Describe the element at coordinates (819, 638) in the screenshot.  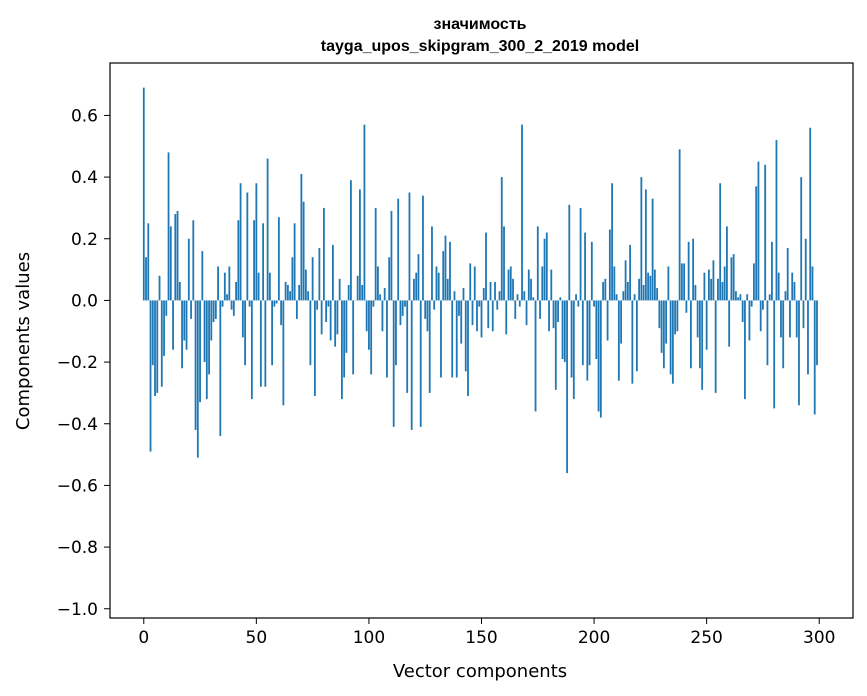
I see `x-tick-label: 300` at that location.